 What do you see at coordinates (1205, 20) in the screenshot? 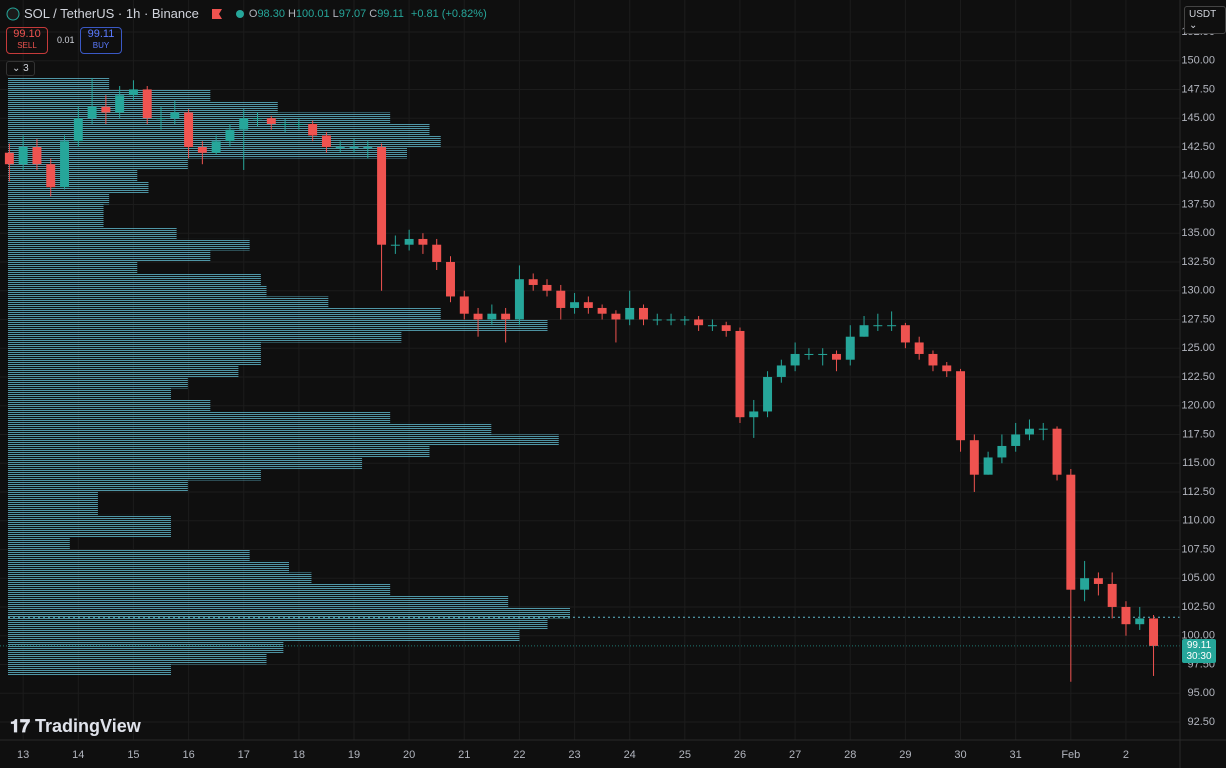
I see `currency-selector: USDT ⌄` at bounding box center [1205, 20].